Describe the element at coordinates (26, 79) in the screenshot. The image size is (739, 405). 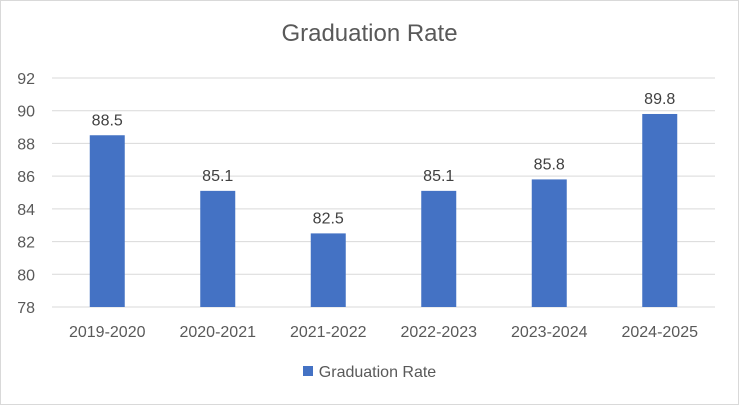
I see `y-tick-label: 92` at that location.